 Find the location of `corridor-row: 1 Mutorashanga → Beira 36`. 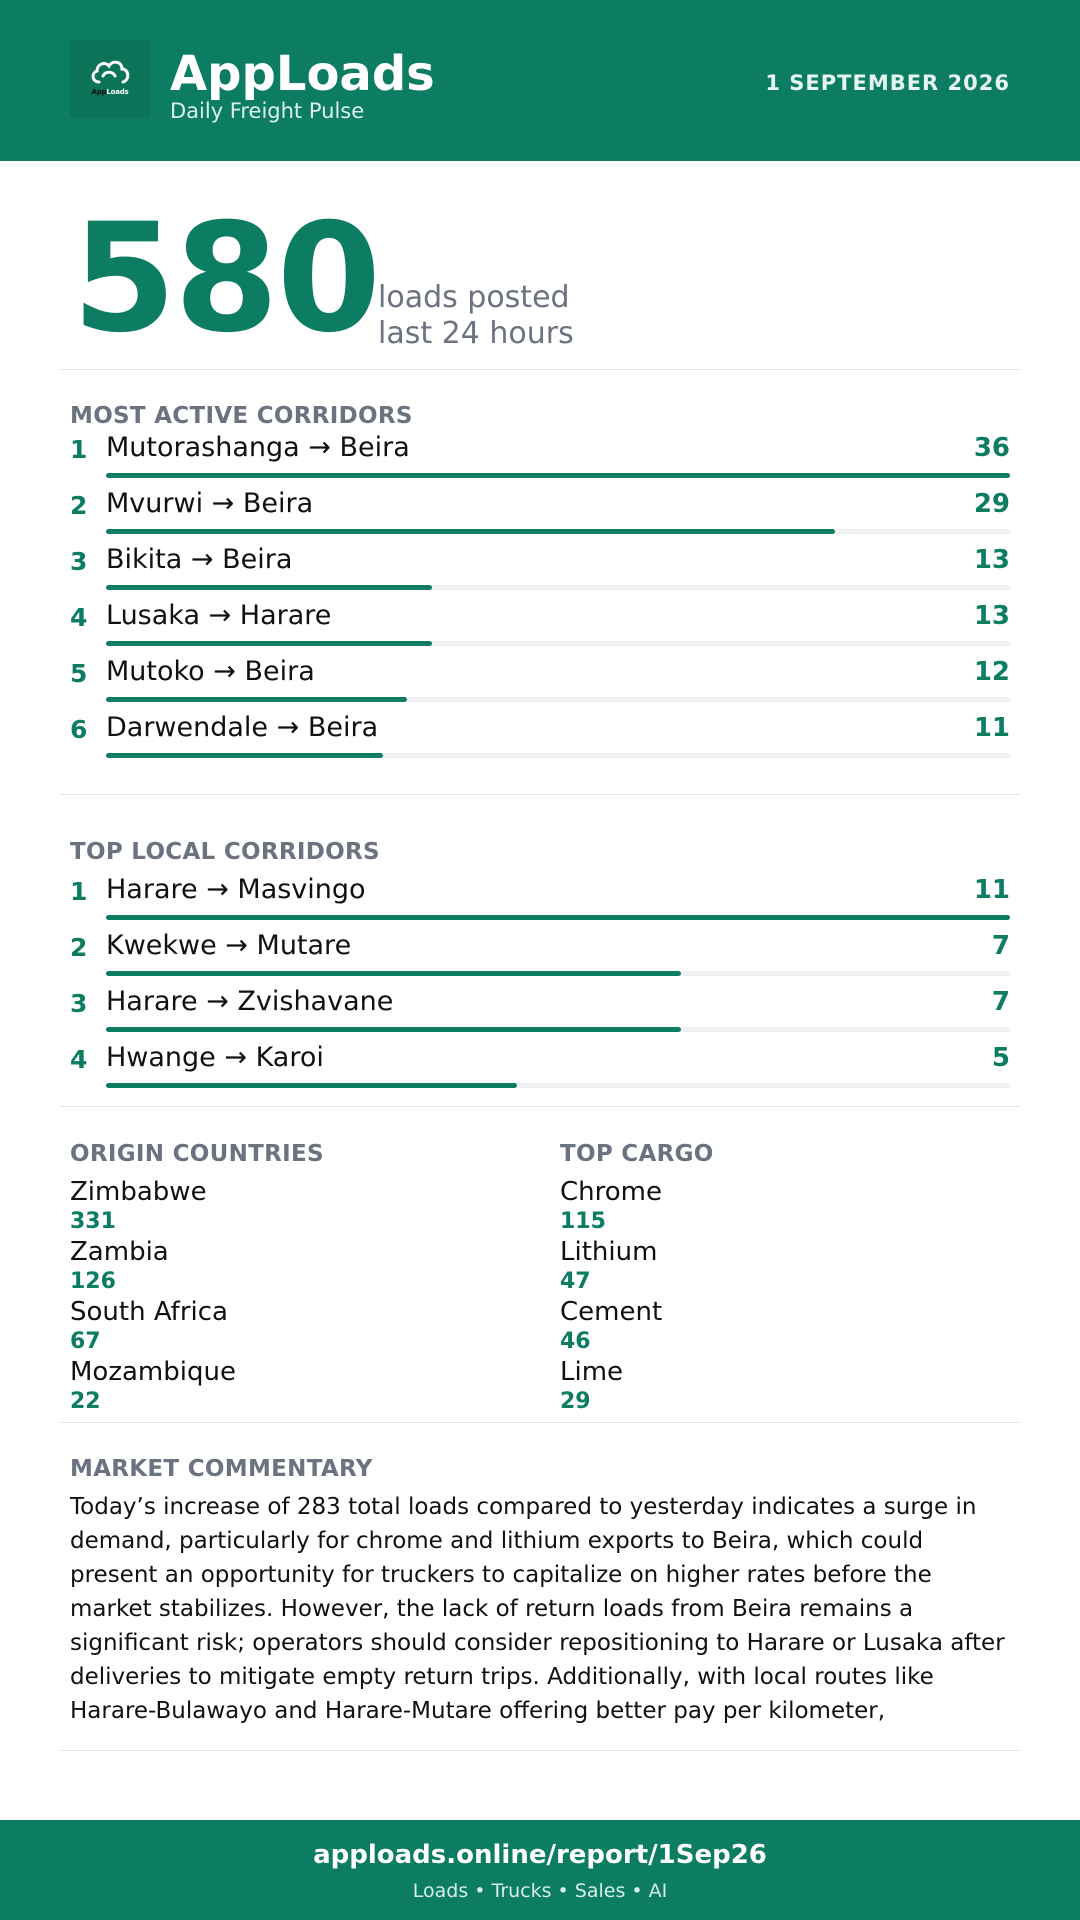

corridor-row: 1 Mutorashanga → Beira 36 is located at coordinates (540, 459).